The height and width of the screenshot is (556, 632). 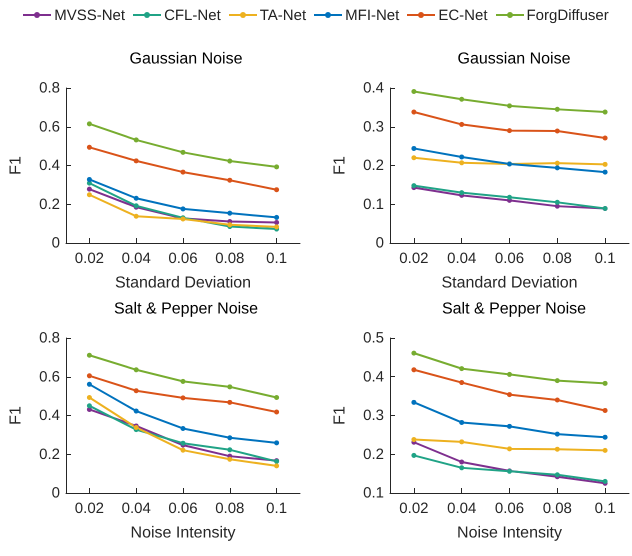 I want to click on chart-title: Salt & Pepper Noise, so click(x=186, y=309).